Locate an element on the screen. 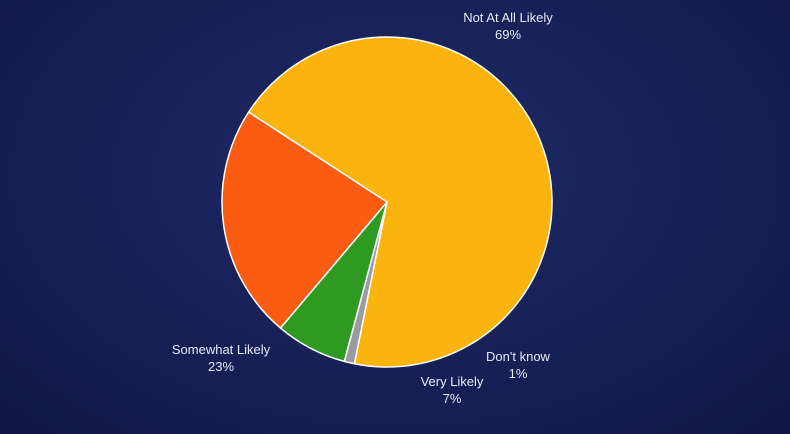 This screenshot has width=790, height=434. slice-value-very-likely: 7% is located at coordinates (452, 398).